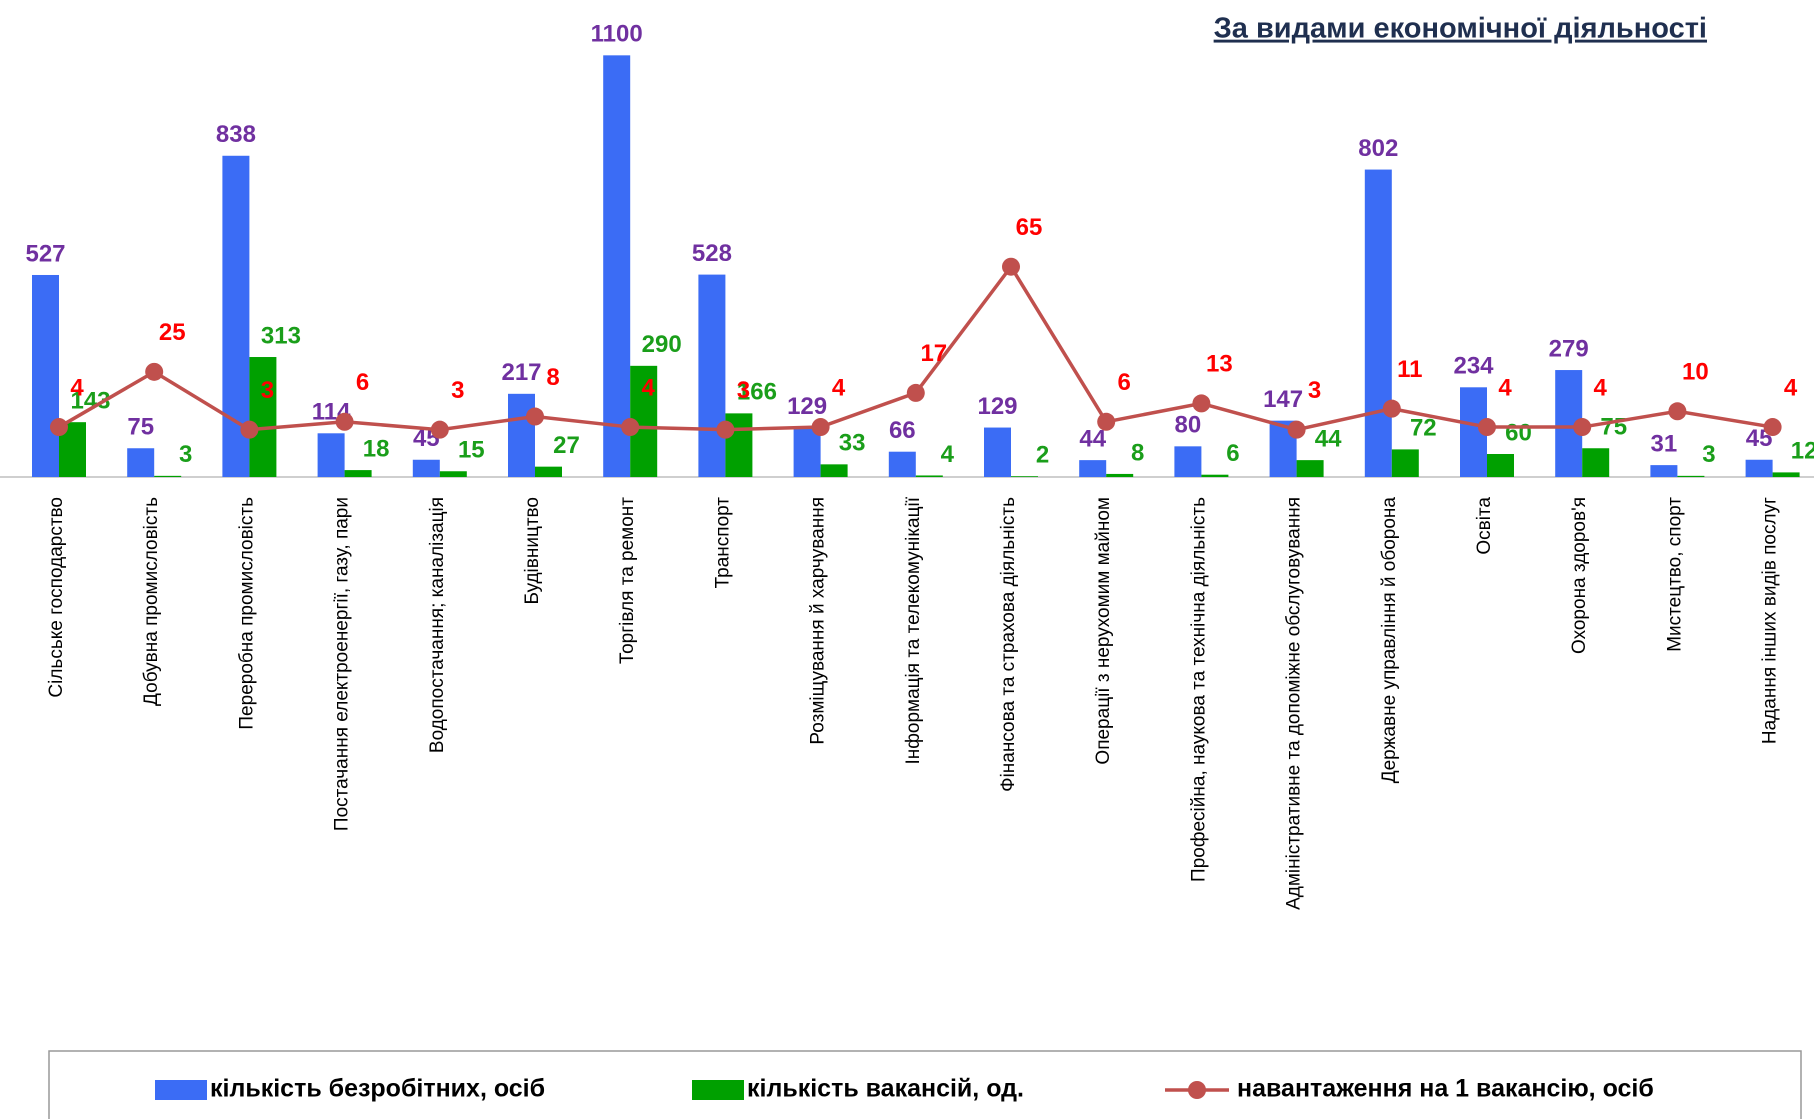 The width and height of the screenshot is (1814, 1119). Describe the element at coordinates (566, 445) in the screenshot. I see `data-label: 27` at that location.